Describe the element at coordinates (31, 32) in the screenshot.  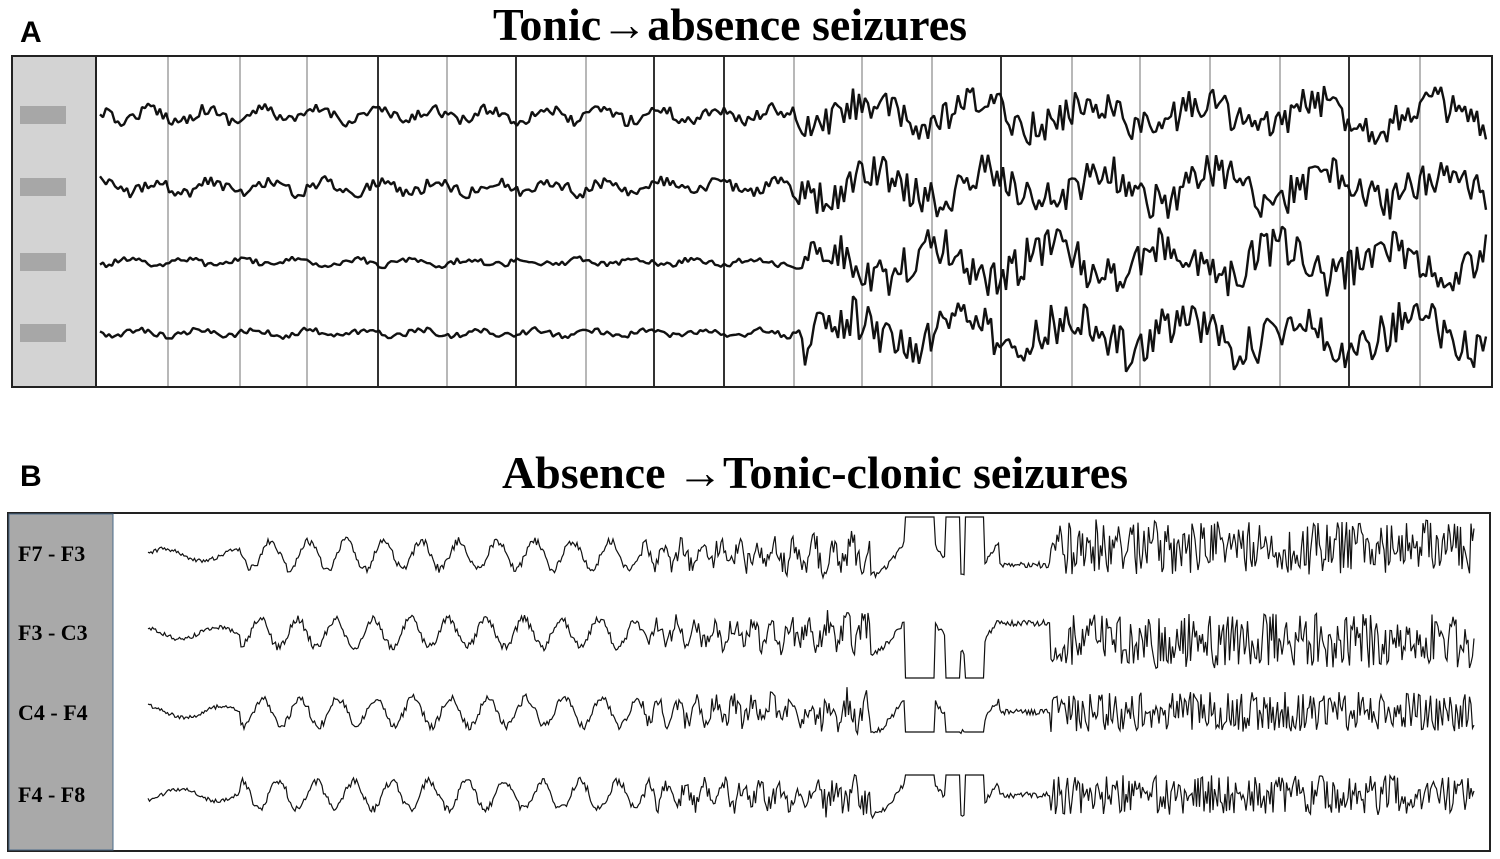
I see `panel-label: A` at that location.